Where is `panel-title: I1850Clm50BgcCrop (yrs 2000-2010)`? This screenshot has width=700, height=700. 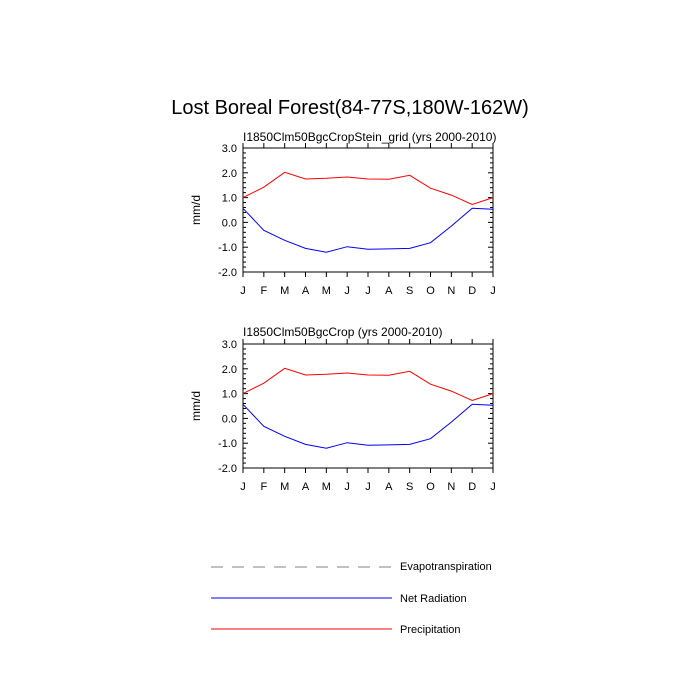 panel-title: I1850Clm50BgcCrop (yrs 2000-2010) is located at coordinates (342, 332).